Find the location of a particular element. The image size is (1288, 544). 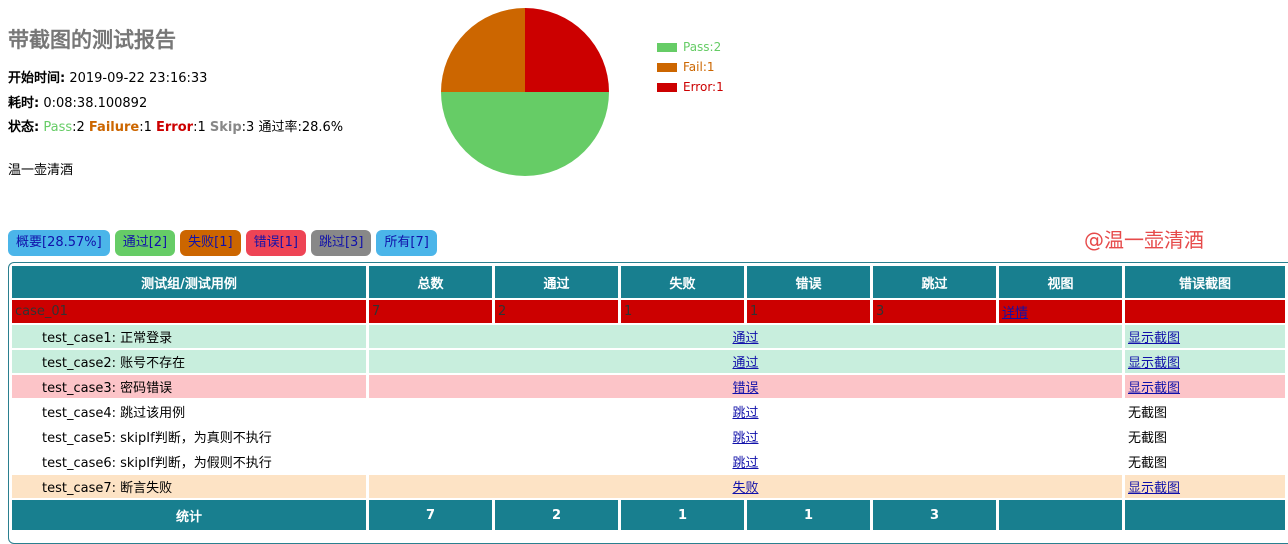

status-skip-value: :3 is located at coordinates (248, 127).